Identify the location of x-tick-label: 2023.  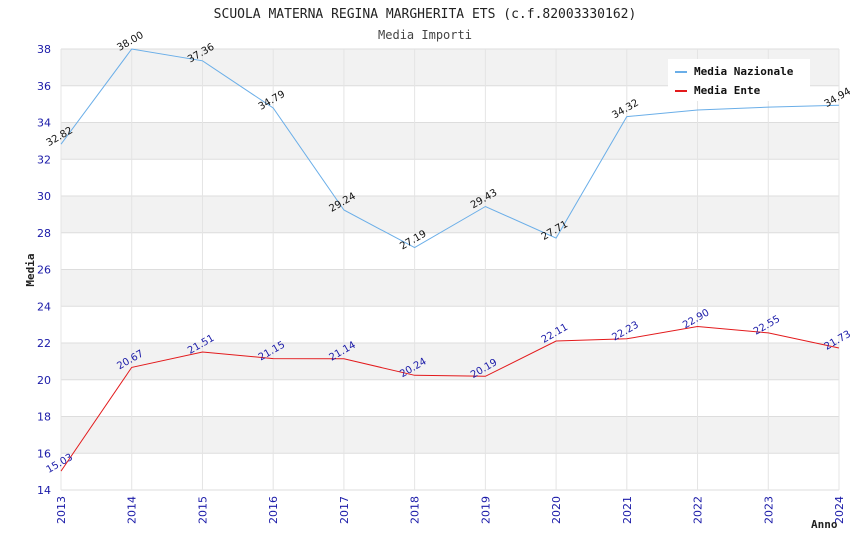
(768, 510).